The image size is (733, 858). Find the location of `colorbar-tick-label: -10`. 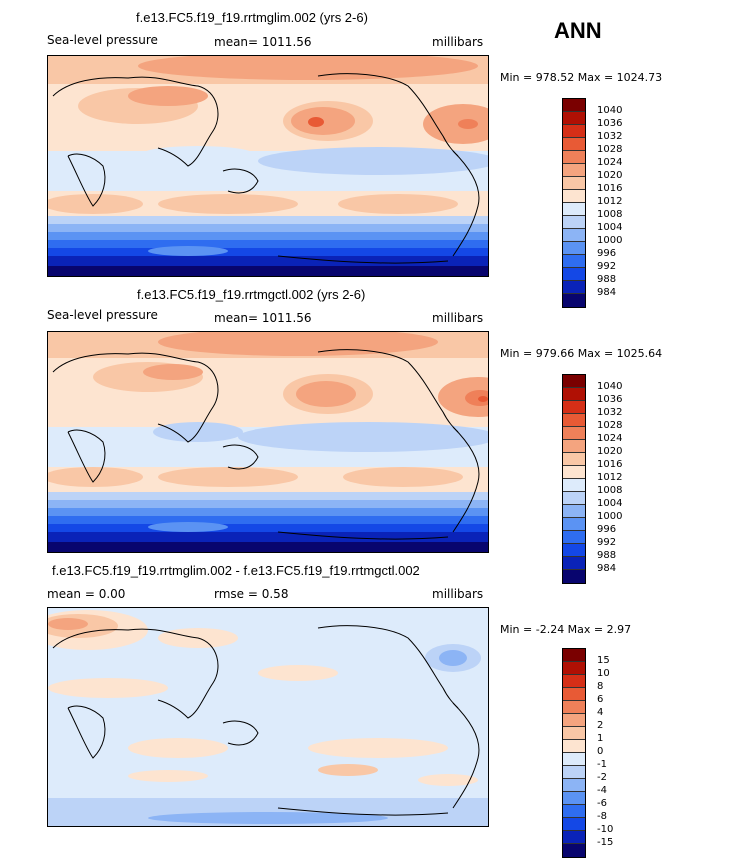

colorbar-tick-label: -10 is located at coordinates (605, 829).